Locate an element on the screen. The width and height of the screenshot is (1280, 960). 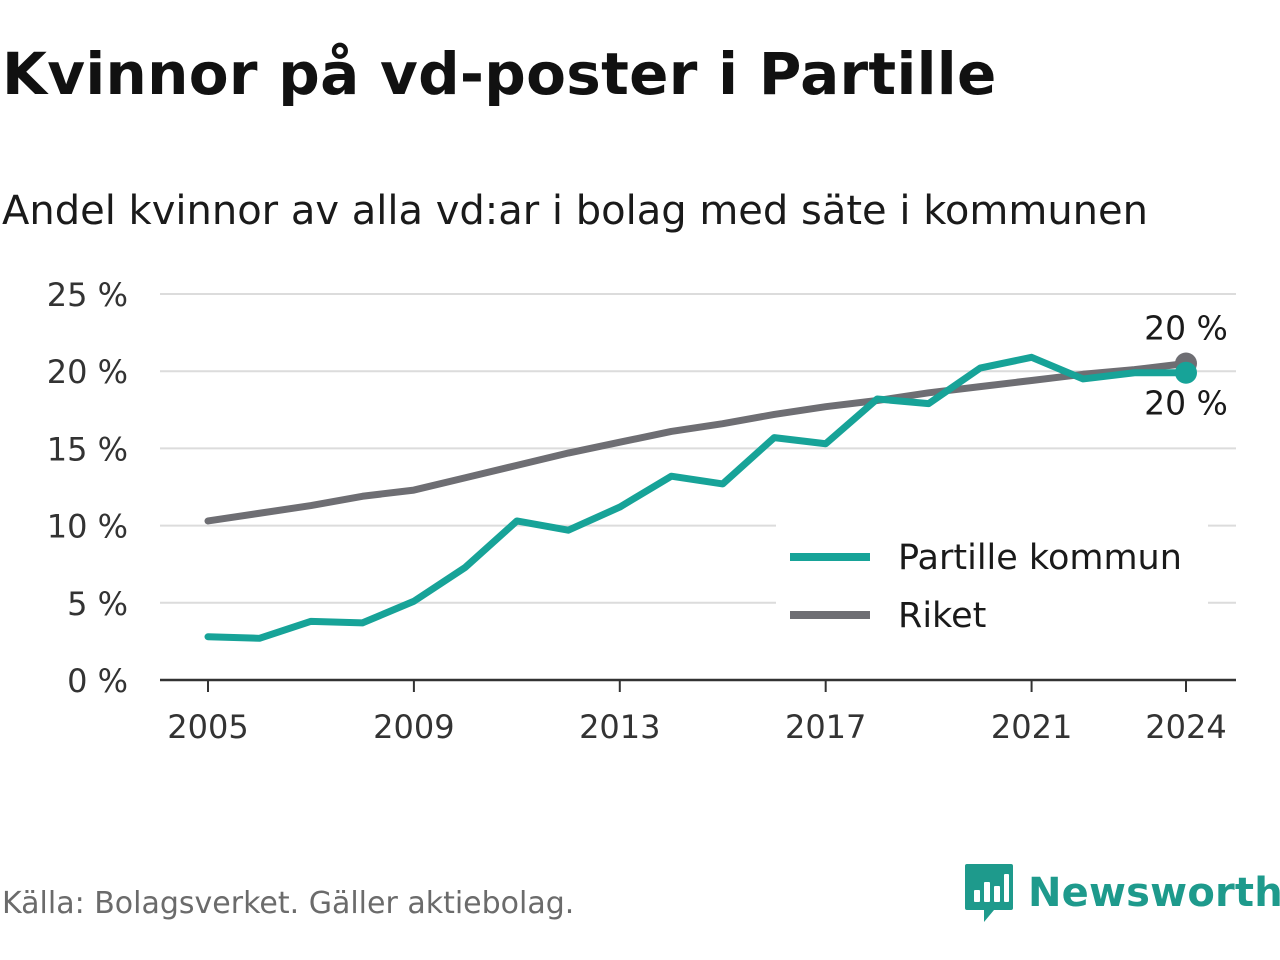
x-tick-label: 2021 is located at coordinates (1031, 727).